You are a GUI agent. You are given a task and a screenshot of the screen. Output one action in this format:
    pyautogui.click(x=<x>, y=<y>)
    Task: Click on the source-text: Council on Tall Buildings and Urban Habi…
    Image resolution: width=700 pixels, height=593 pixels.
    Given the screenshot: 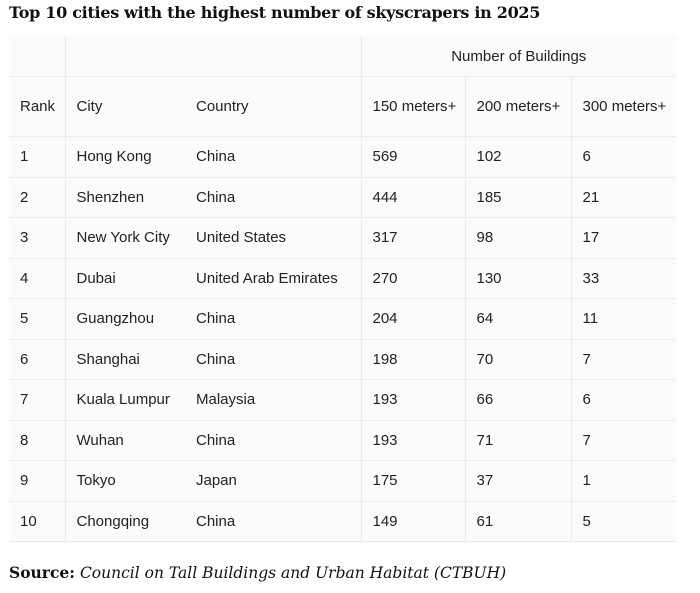 What is the action you would take?
    pyautogui.click(x=293, y=573)
    